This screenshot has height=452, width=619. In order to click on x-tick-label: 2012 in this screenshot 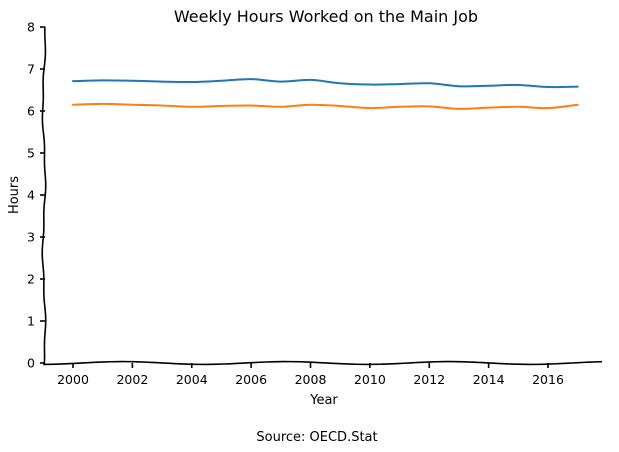, I will do `click(429, 379)`.